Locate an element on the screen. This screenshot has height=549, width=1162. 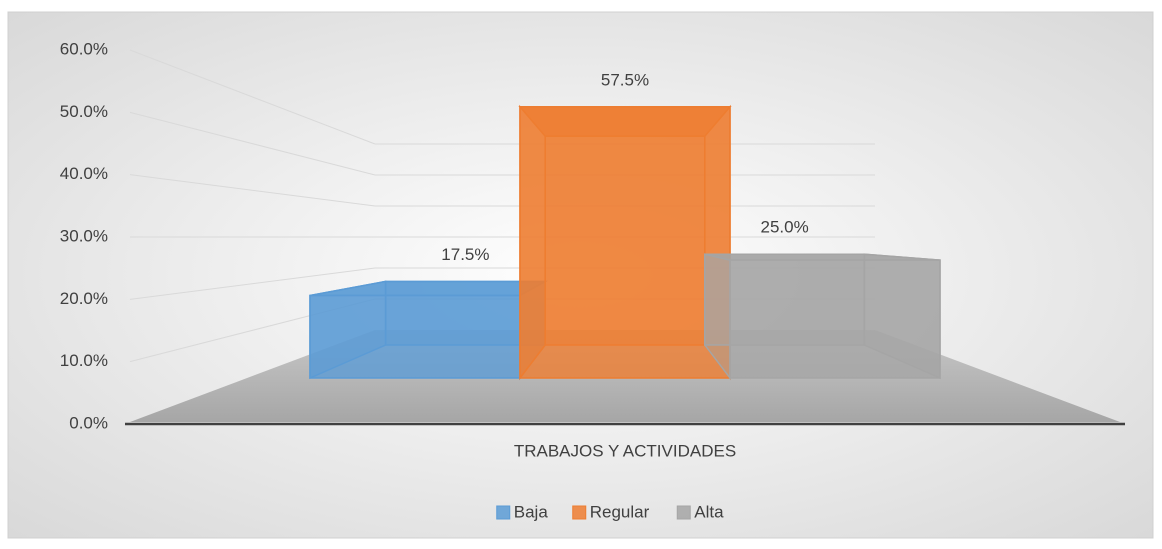
y-tick-label: 0.0% is located at coordinates (88, 422).